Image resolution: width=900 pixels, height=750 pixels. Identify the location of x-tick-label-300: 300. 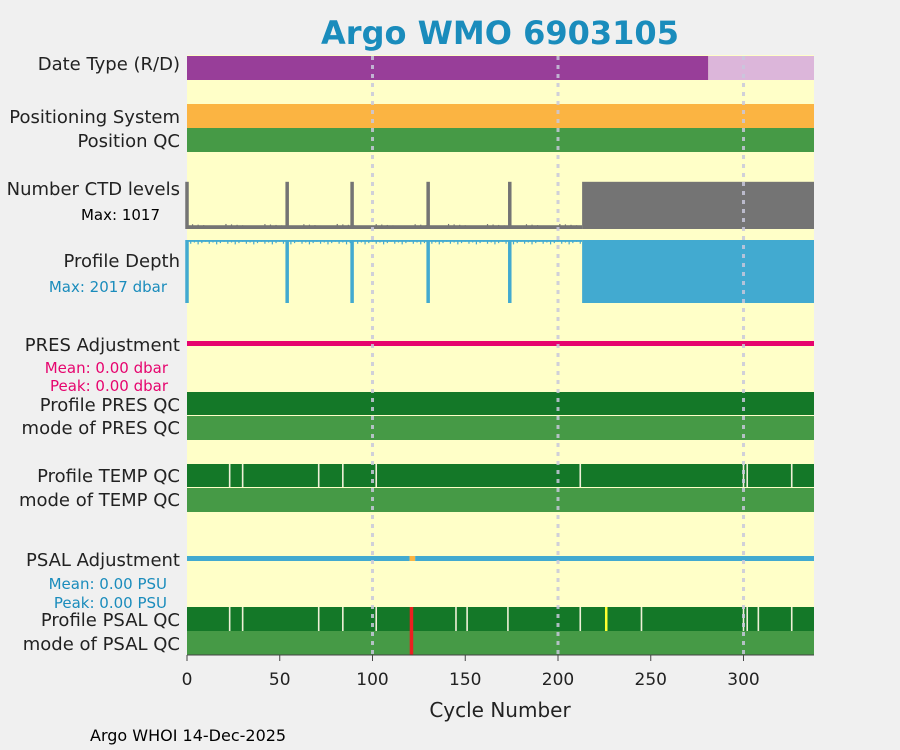
(743, 680).